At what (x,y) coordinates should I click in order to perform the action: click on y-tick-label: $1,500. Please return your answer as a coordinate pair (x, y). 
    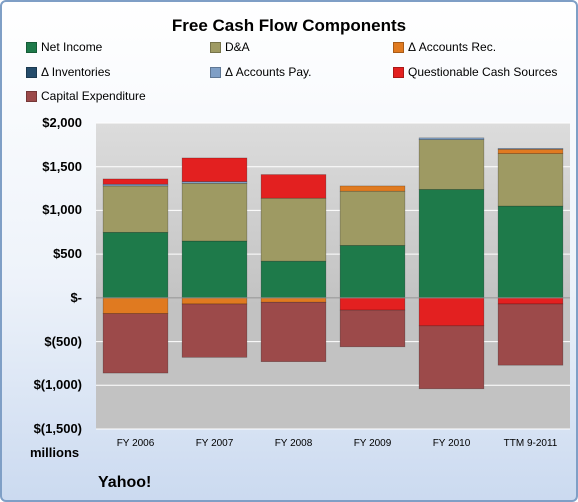
    Looking at the image, I should click on (62, 166).